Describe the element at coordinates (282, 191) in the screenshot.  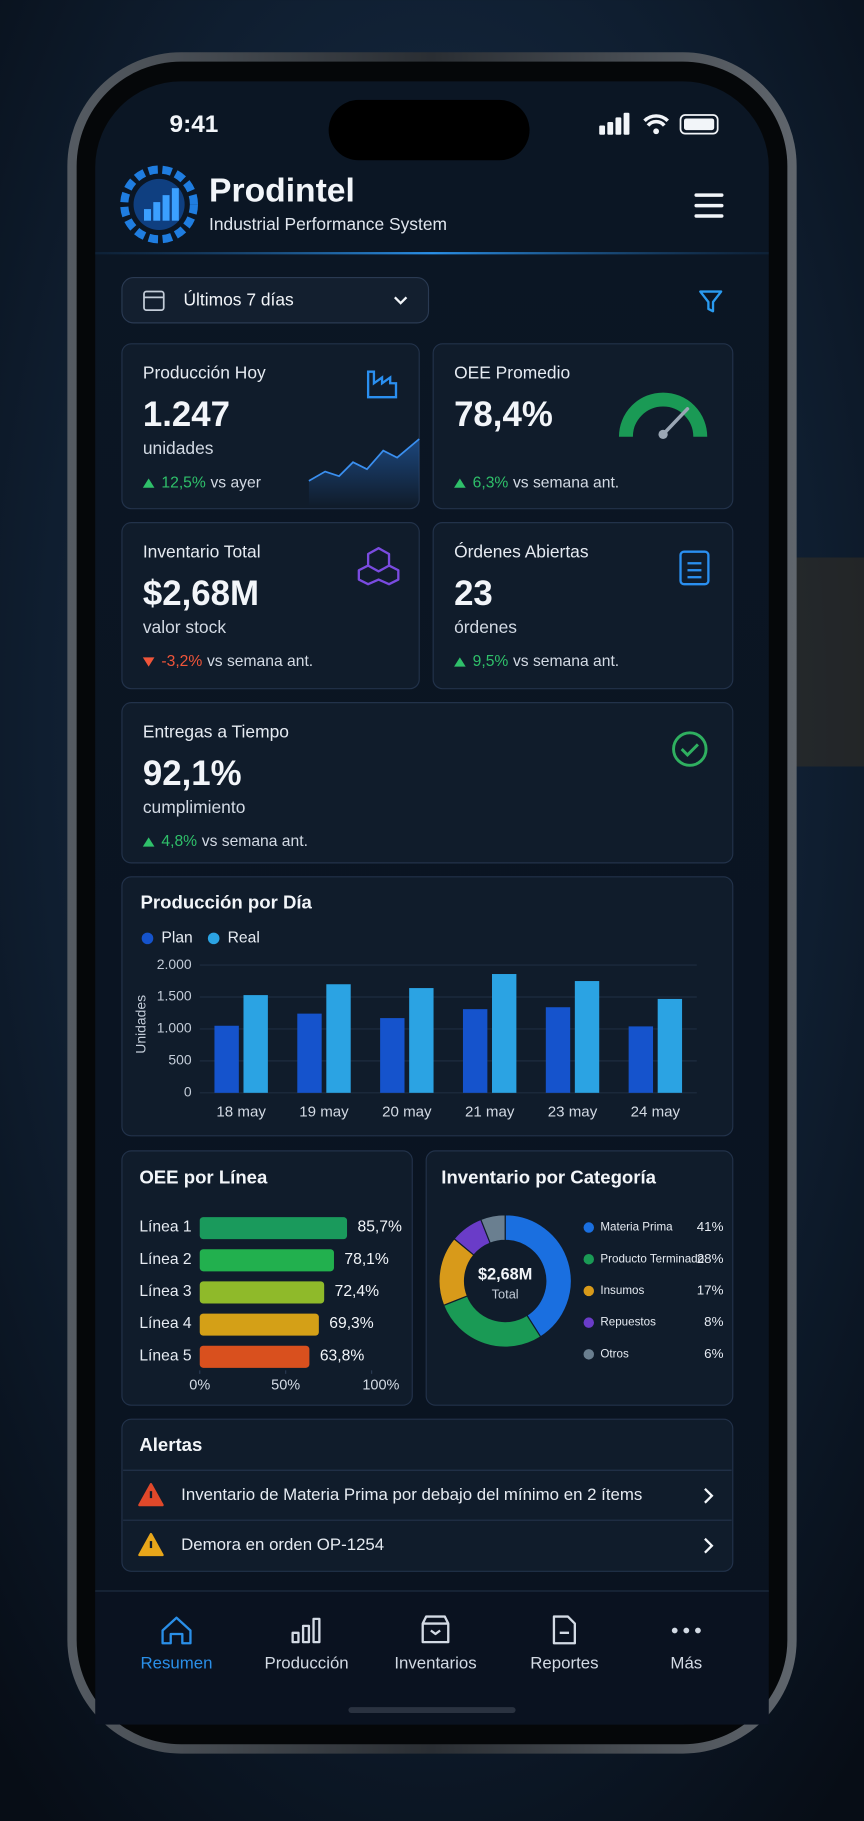
I see `app-title: Prodintel` at that location.